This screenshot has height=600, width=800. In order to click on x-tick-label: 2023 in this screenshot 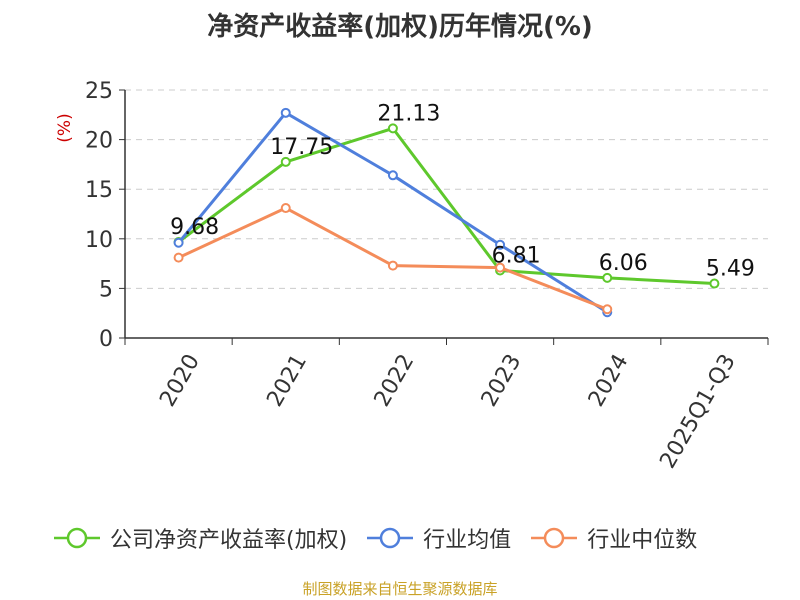, I will do `click(502, 380)`.